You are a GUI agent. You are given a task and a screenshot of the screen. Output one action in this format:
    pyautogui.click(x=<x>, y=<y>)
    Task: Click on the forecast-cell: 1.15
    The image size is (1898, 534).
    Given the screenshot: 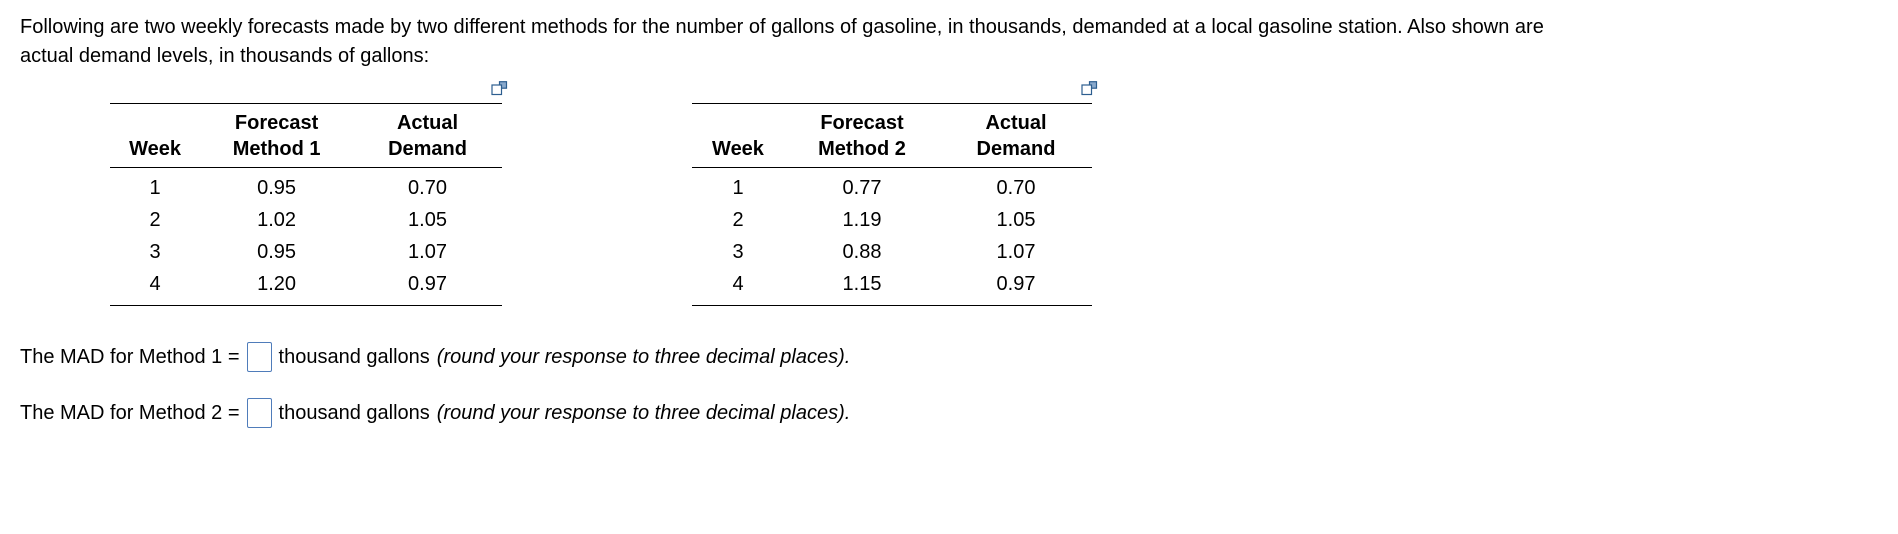 What is the action you would take?
    pyautogui.click(x=862, y=284)
    